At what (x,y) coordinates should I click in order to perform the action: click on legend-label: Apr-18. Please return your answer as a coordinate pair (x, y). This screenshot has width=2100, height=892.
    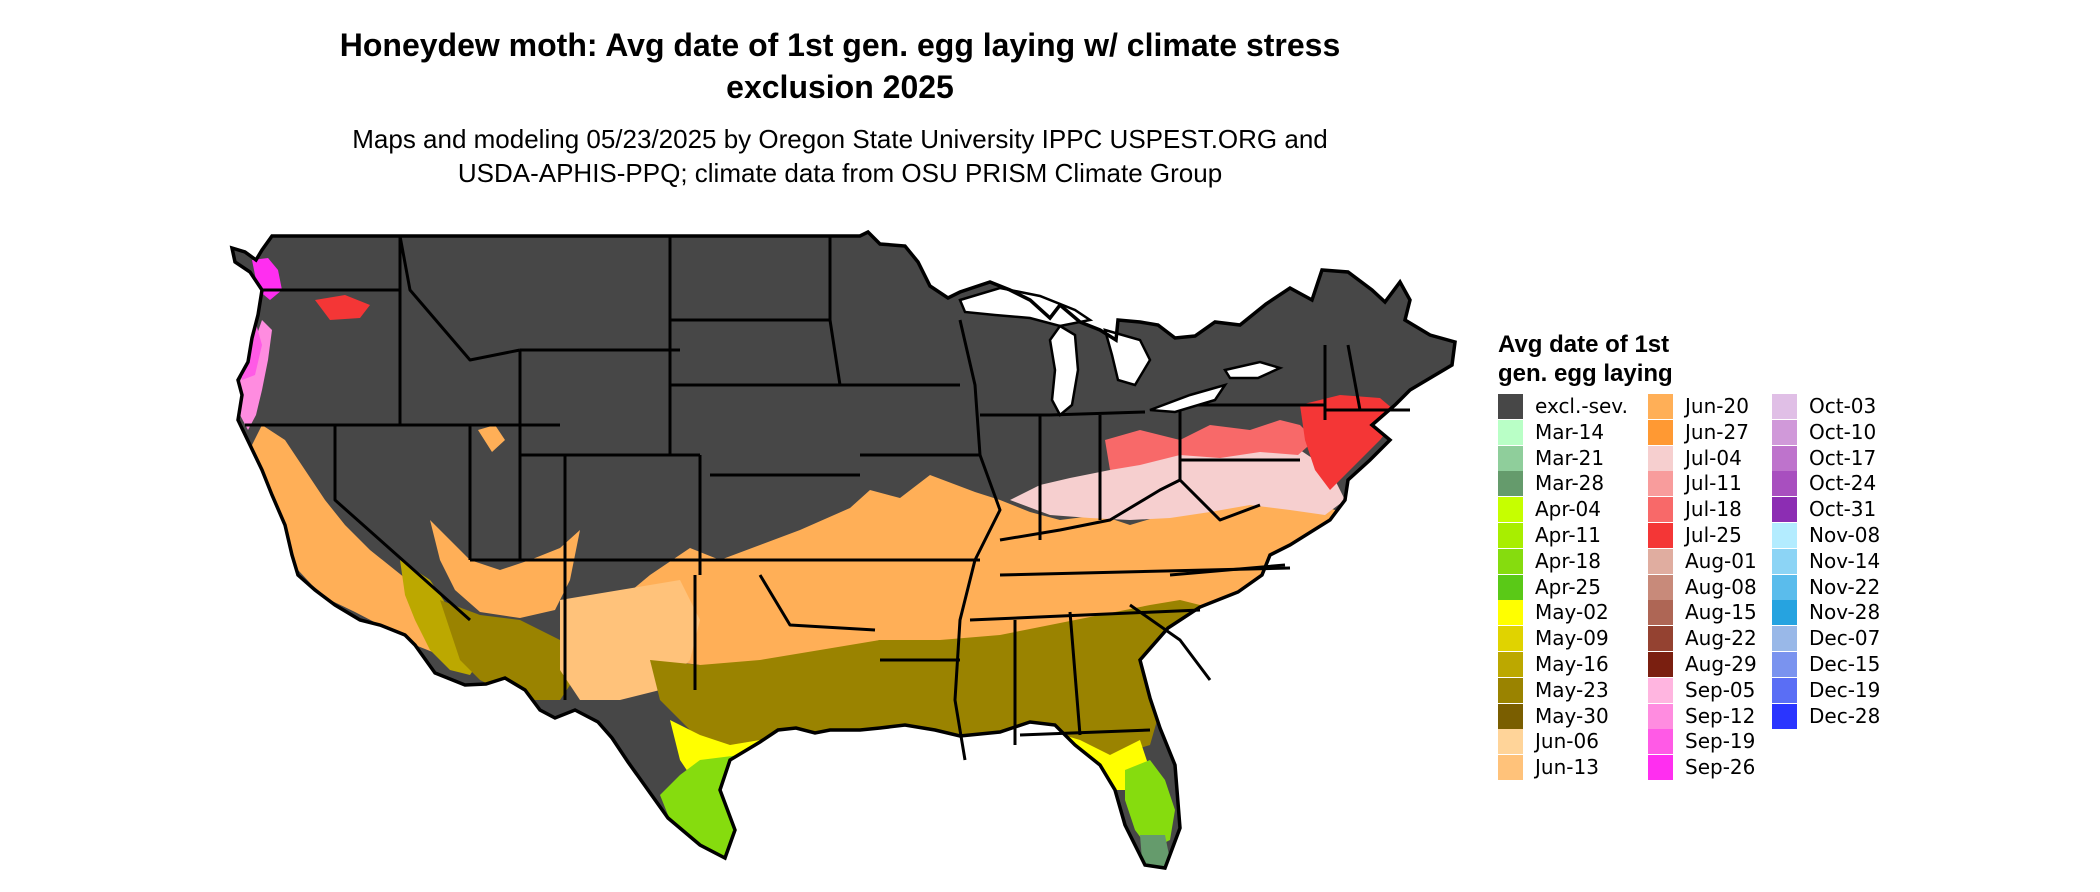
    Looking at the image, I should click on (1568, 560).